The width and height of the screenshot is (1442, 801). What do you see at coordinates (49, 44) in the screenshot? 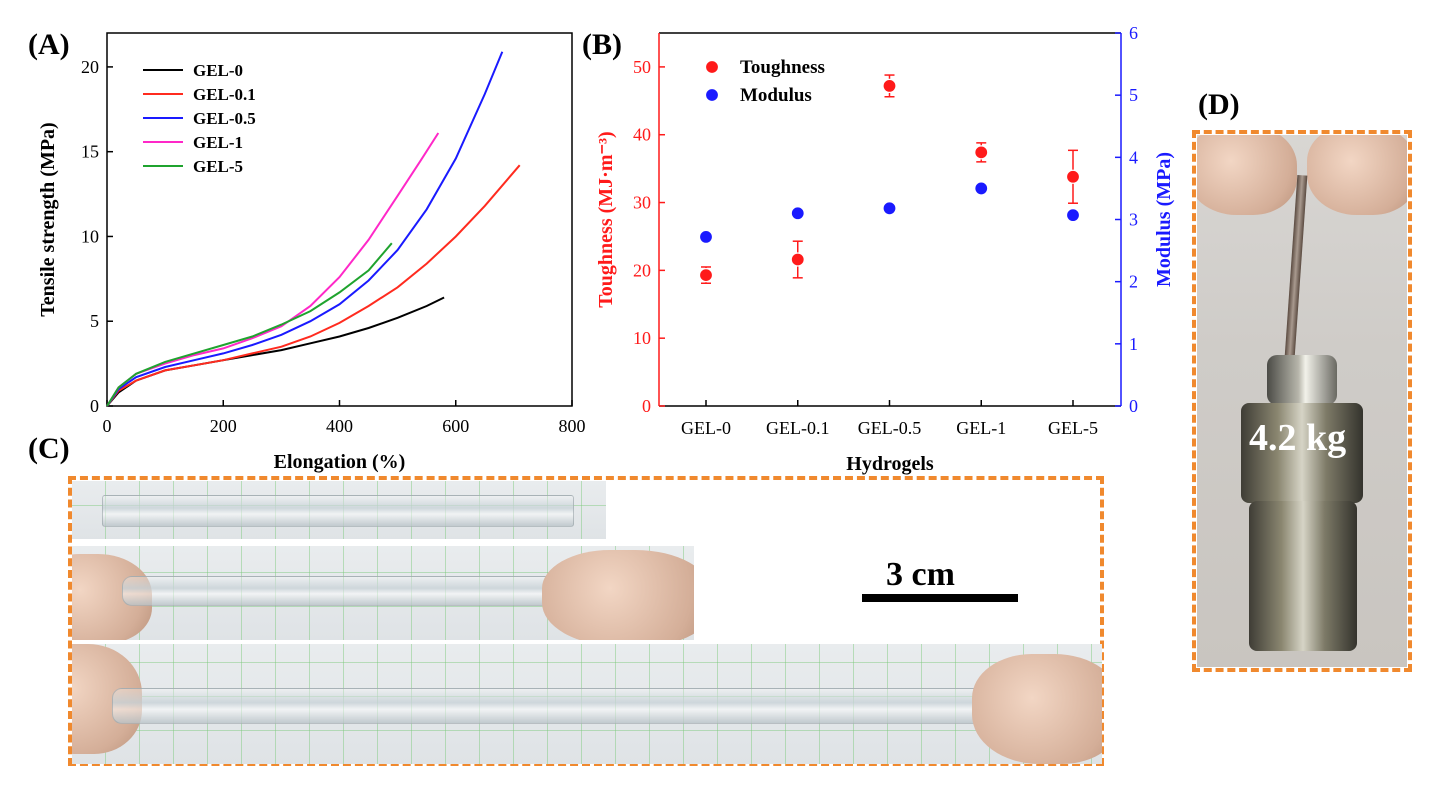
I see `panel-label-a: (A)` at bounding box center [49, 44].